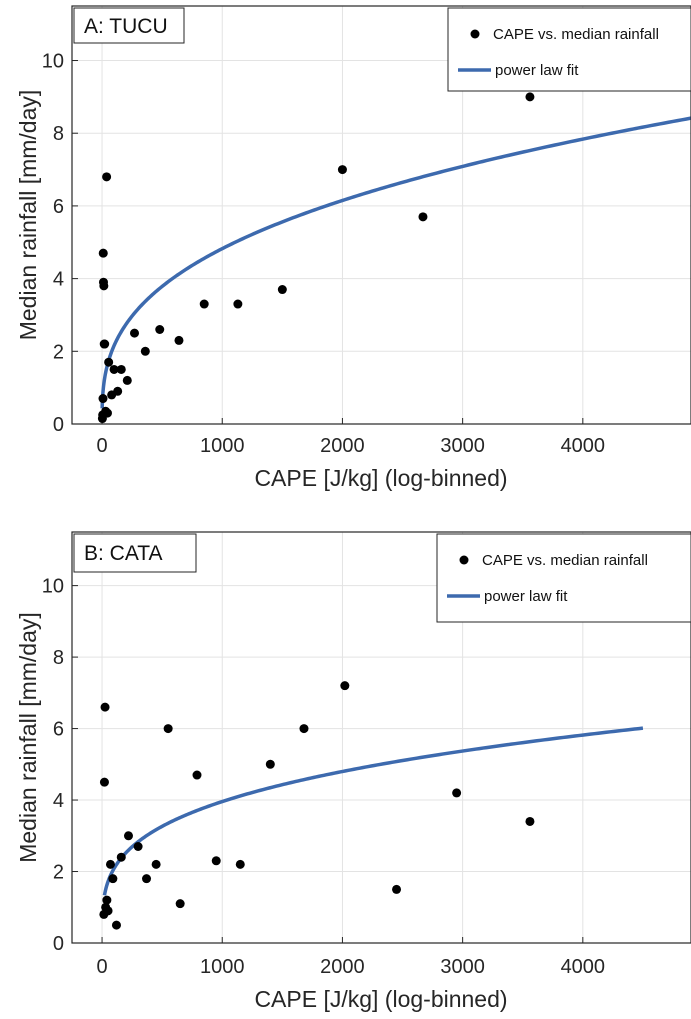 This screenshot has height=1019, width=691. What do you see at coordinates (475, 34) in the screenshot?
I see `legend-marker-icon-a` at bounding box center [475, 34].